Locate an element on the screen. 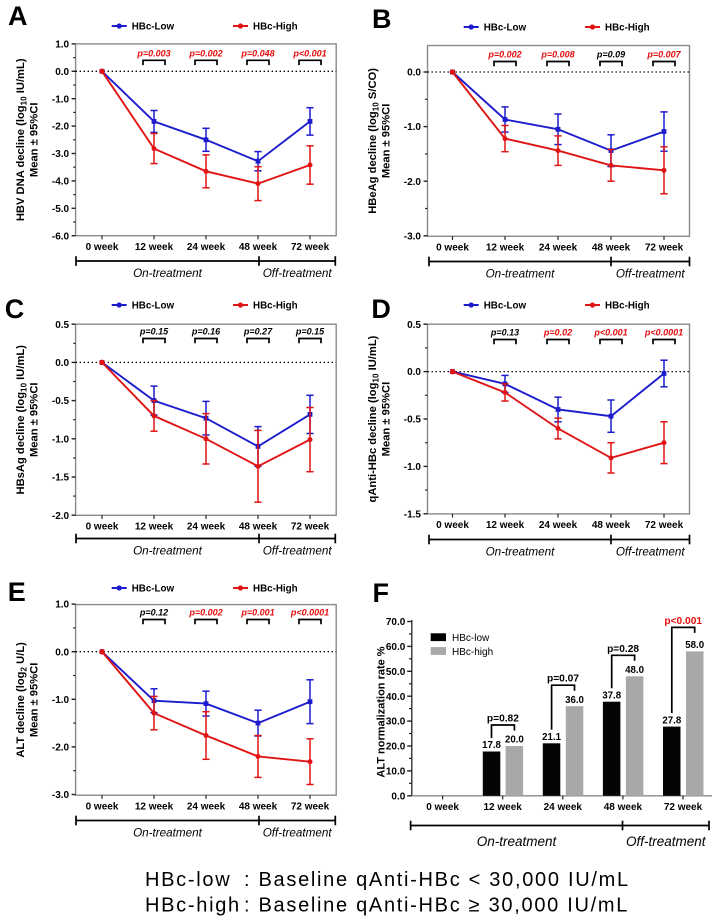  svg-text: HBc-high is located at coordinates (472, 652).